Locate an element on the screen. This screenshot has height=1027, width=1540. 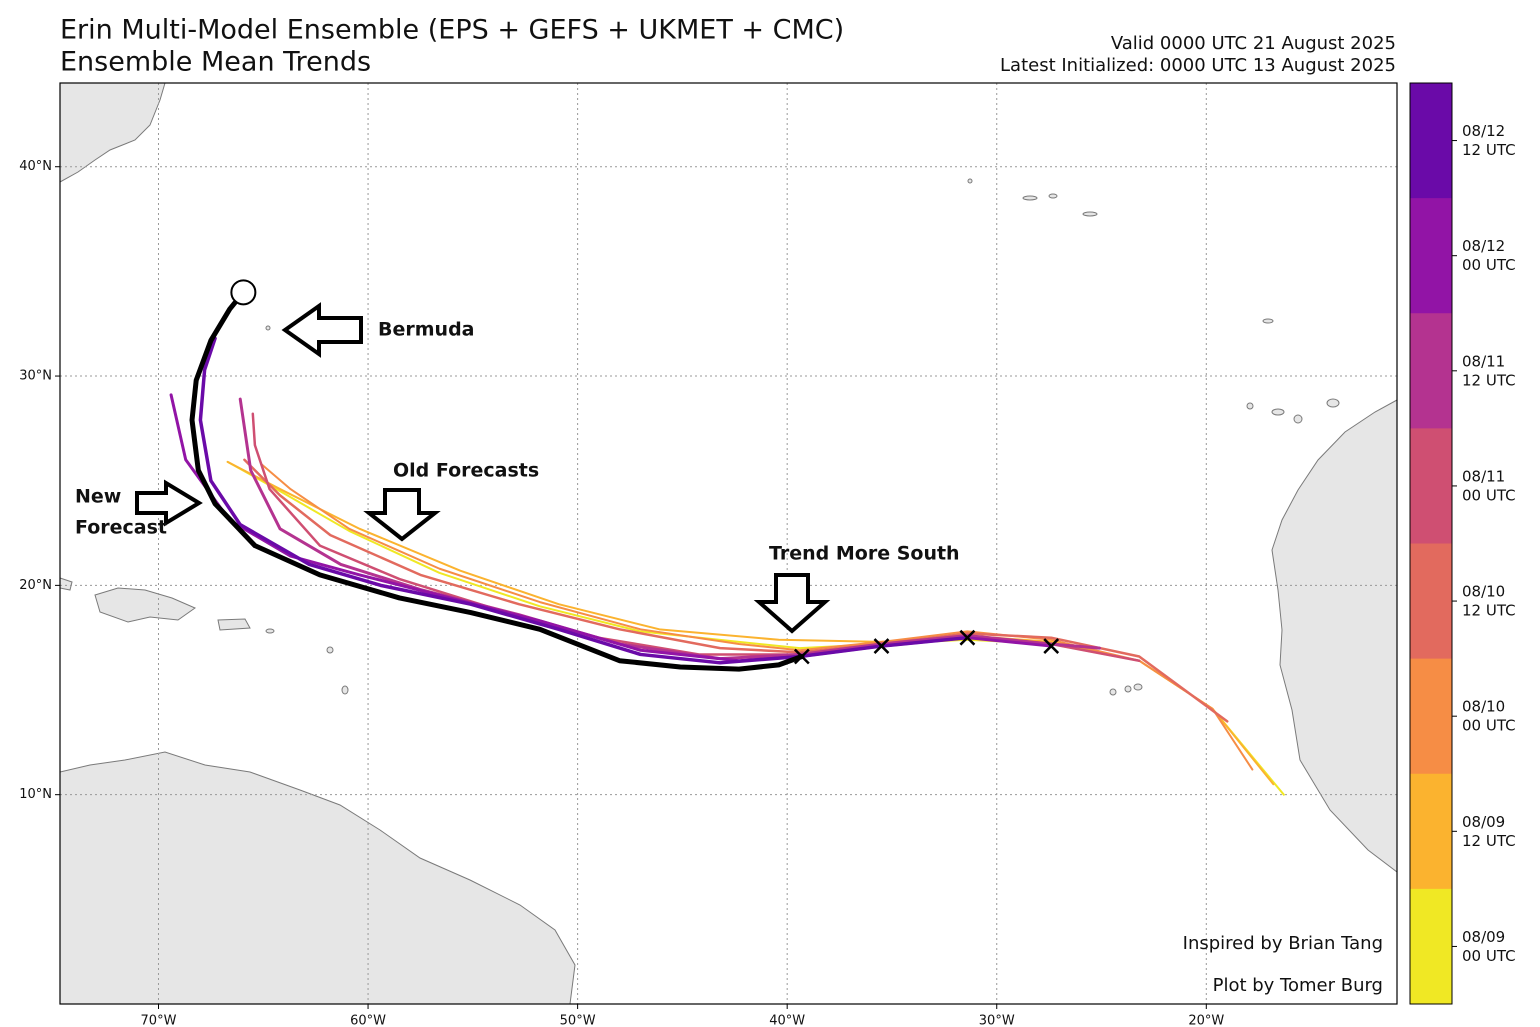
x-tick-label: 70°W is located at coordinates (159, 1020).